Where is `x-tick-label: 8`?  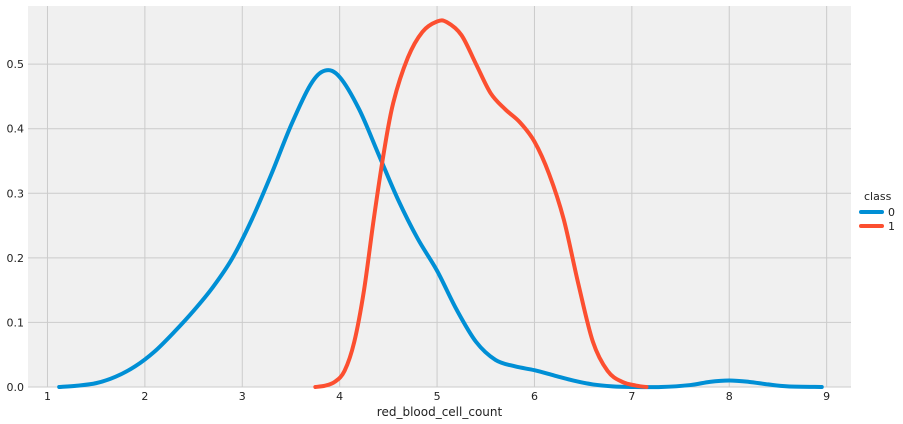
x-tick-label: 8 is located at coordinates (729, 396).